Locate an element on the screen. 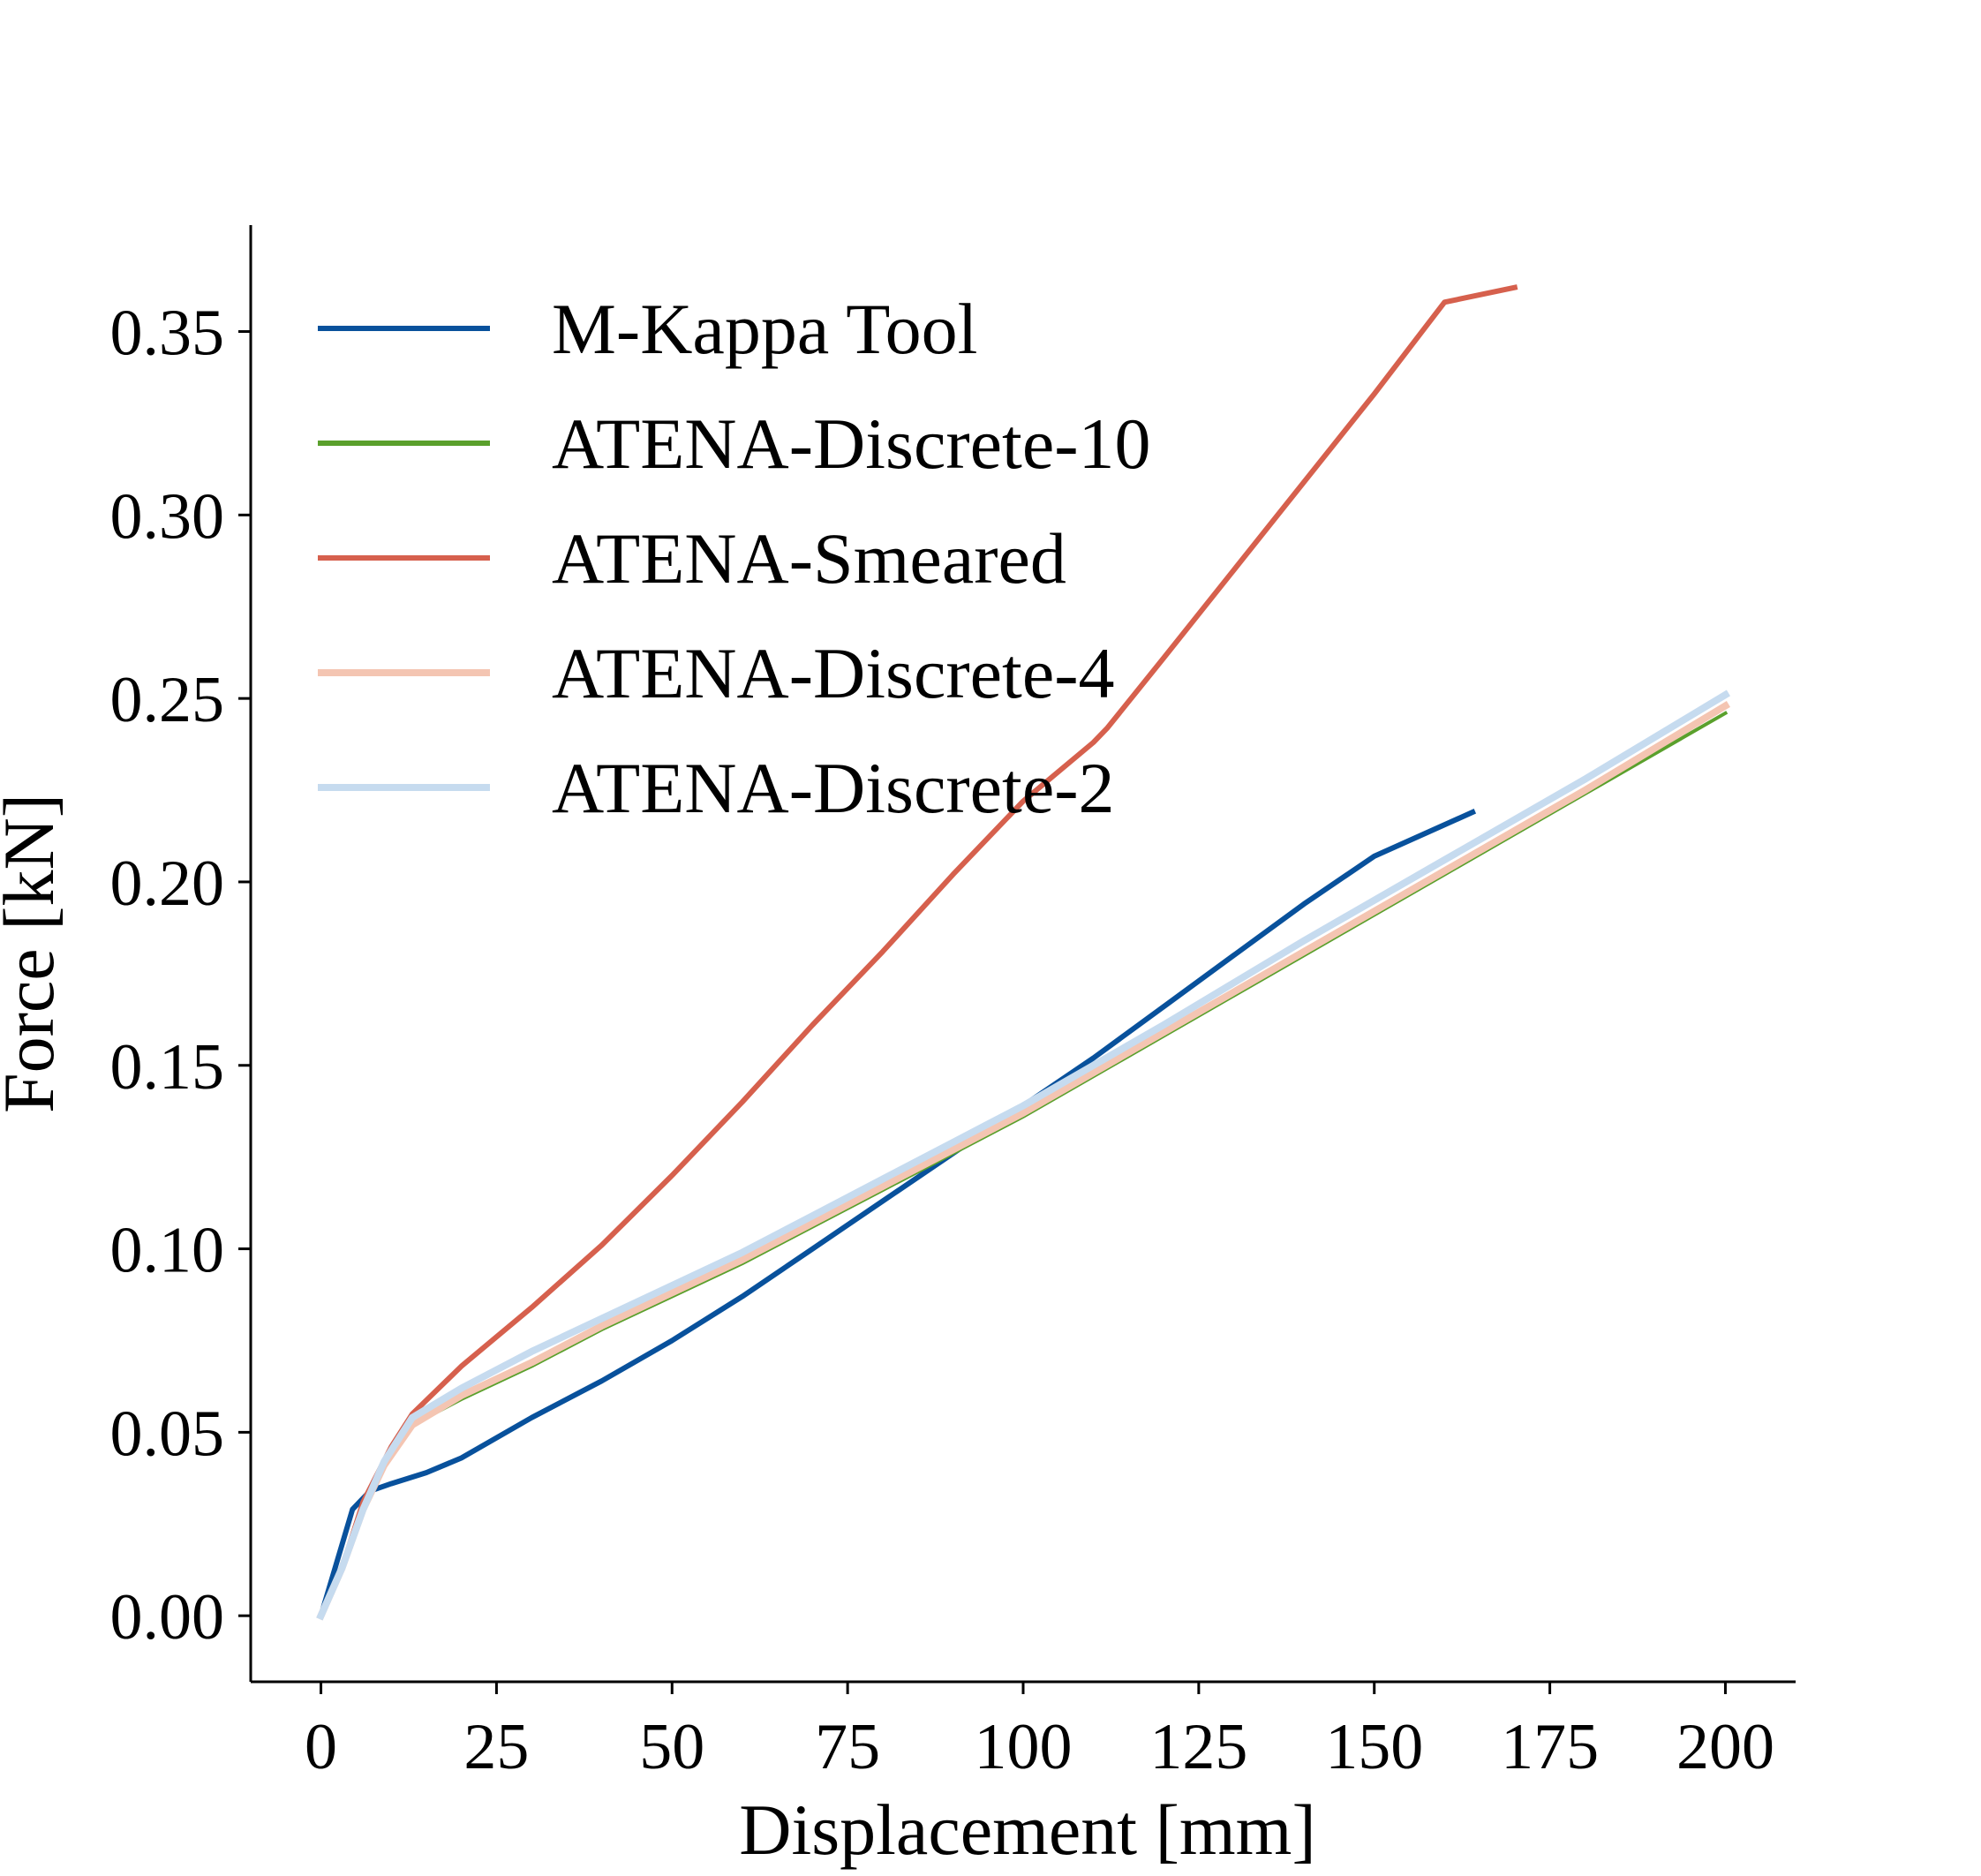 The image size is (1981, 1876). x-tick-label: 125 is located at coordinates (1198, 1747).